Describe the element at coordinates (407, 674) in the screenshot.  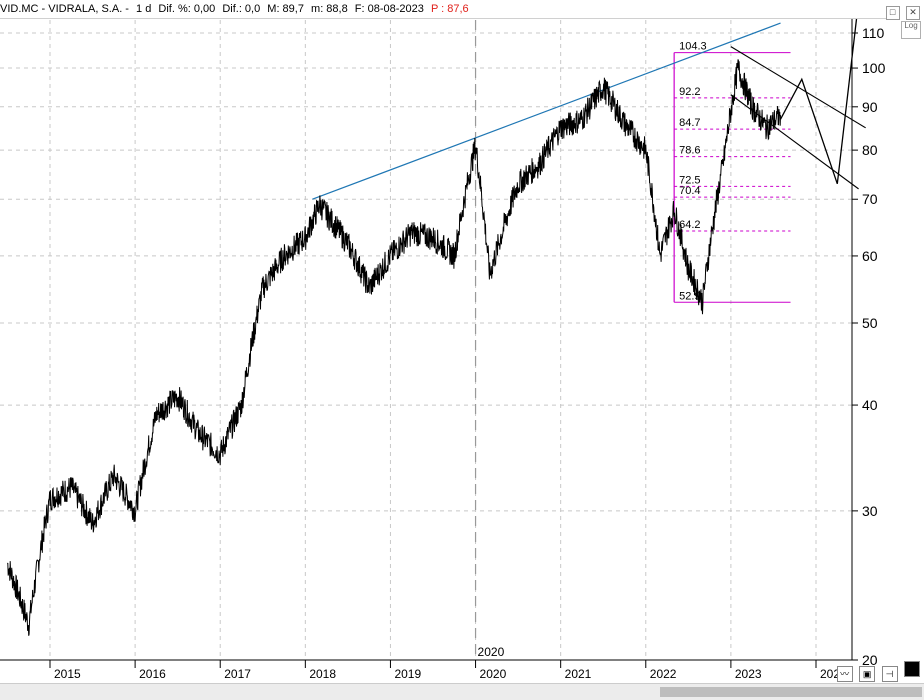
I see `x-tick-label: 2019` at that location.